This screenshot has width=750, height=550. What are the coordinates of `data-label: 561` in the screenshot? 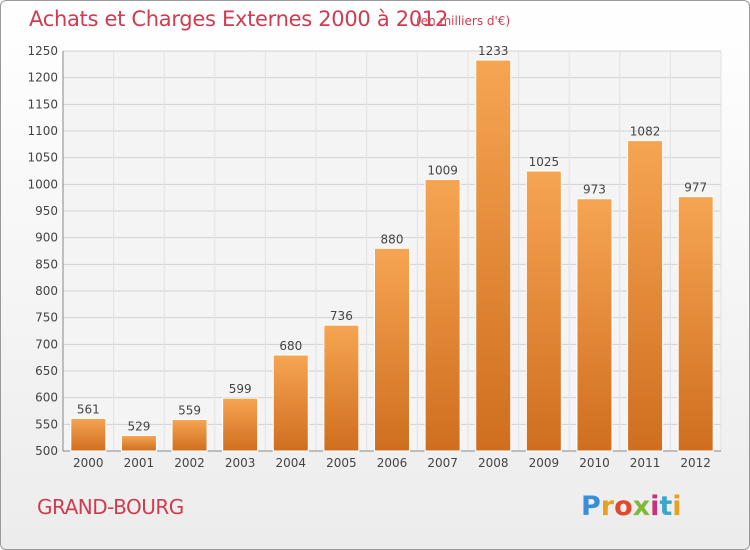 It's located at (88, 409).